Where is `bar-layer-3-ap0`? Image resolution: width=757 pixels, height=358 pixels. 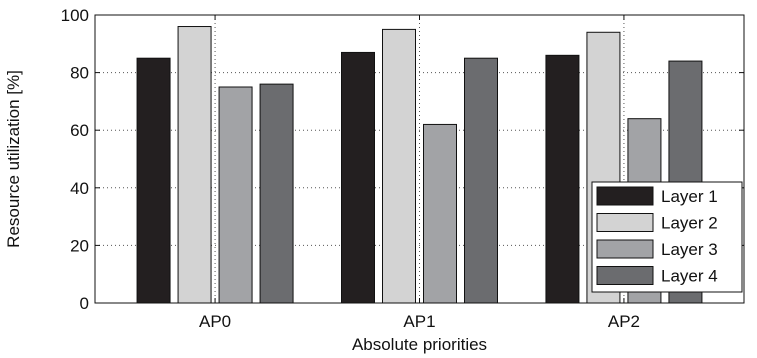
bar-layer-3-ap0 is located at coordinates (235, 195).